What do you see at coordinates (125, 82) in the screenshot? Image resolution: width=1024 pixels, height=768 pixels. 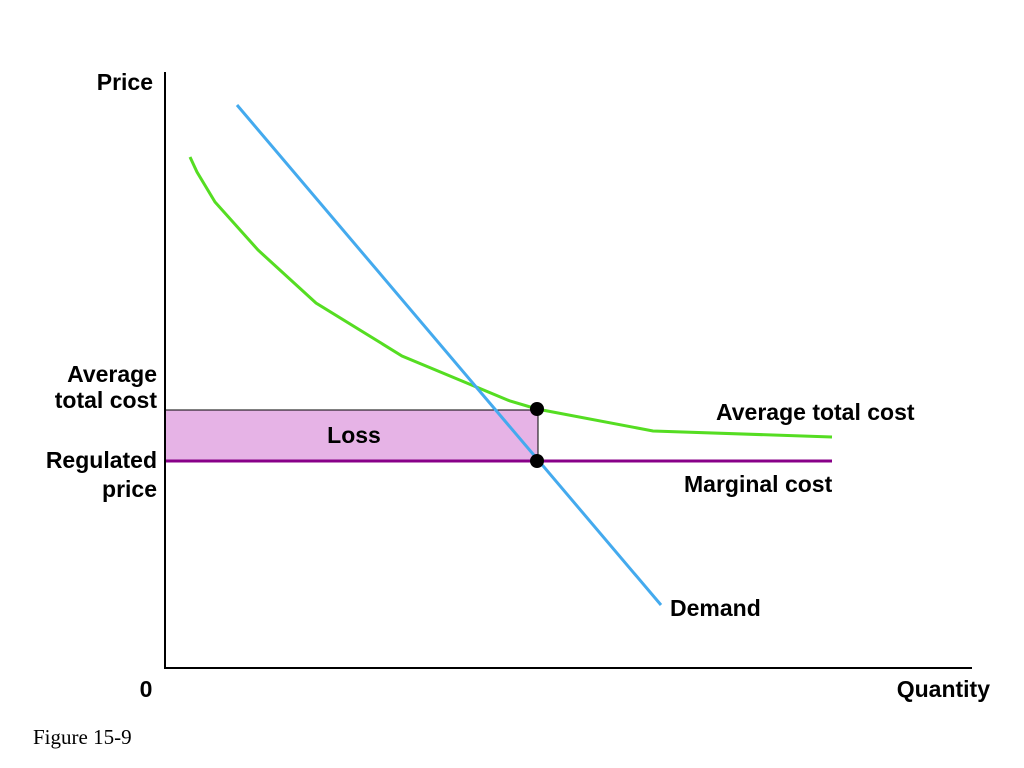 I see `y-axis-label: Price` at bounding box center [125, 82].